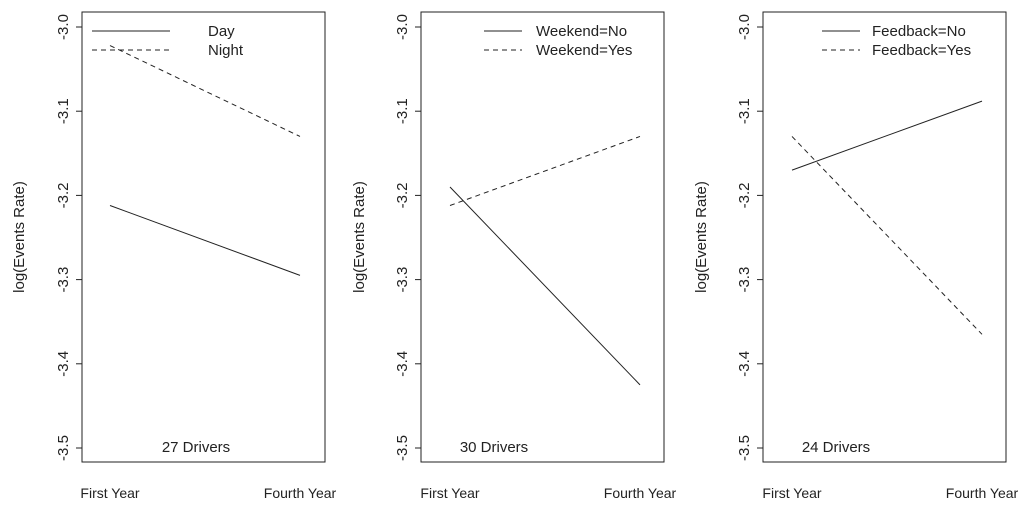 The height and width of the screenshot is (511, 1021). I want to click on legend-label: Weekend=No, so click(581, 31).